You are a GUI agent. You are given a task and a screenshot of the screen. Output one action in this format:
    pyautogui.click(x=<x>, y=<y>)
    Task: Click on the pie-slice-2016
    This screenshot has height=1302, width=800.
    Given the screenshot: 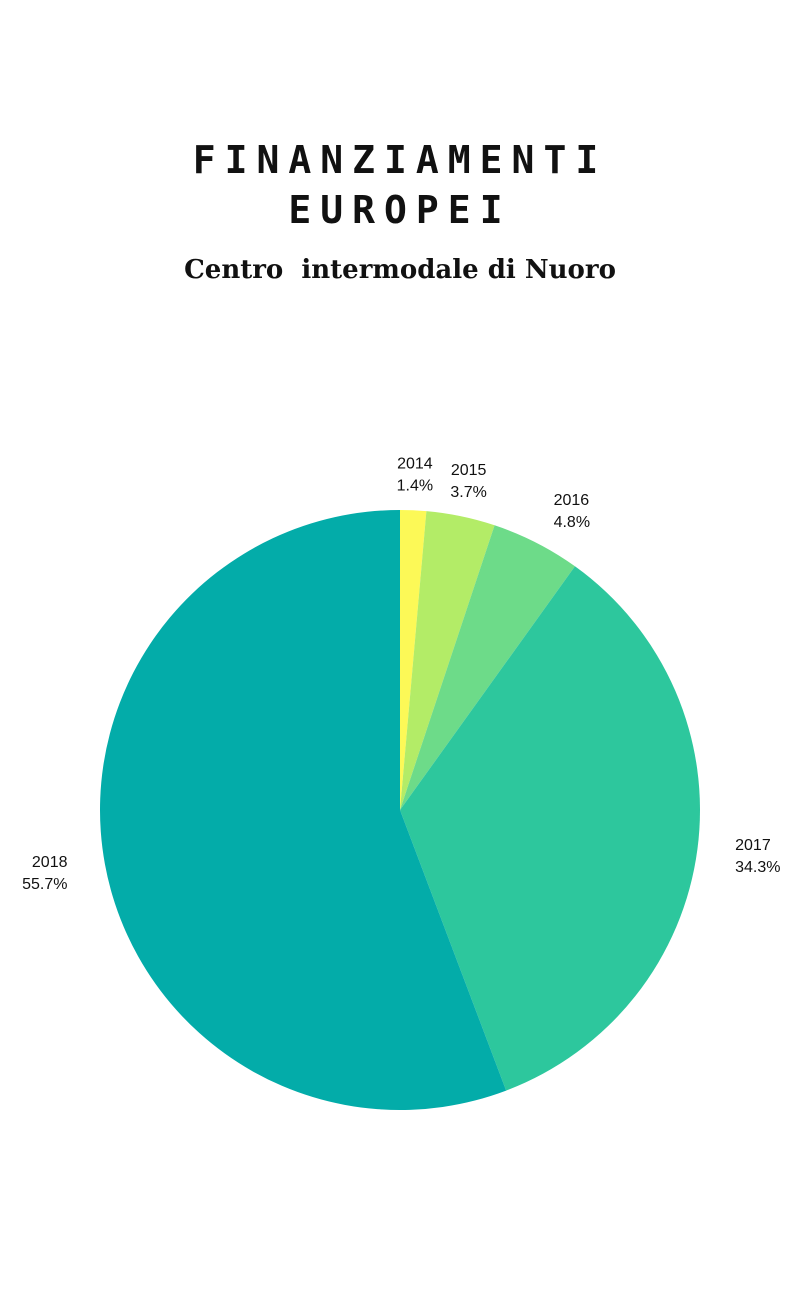 What is the action you would take?
    pyautogui.click(x=487, y=667)
    